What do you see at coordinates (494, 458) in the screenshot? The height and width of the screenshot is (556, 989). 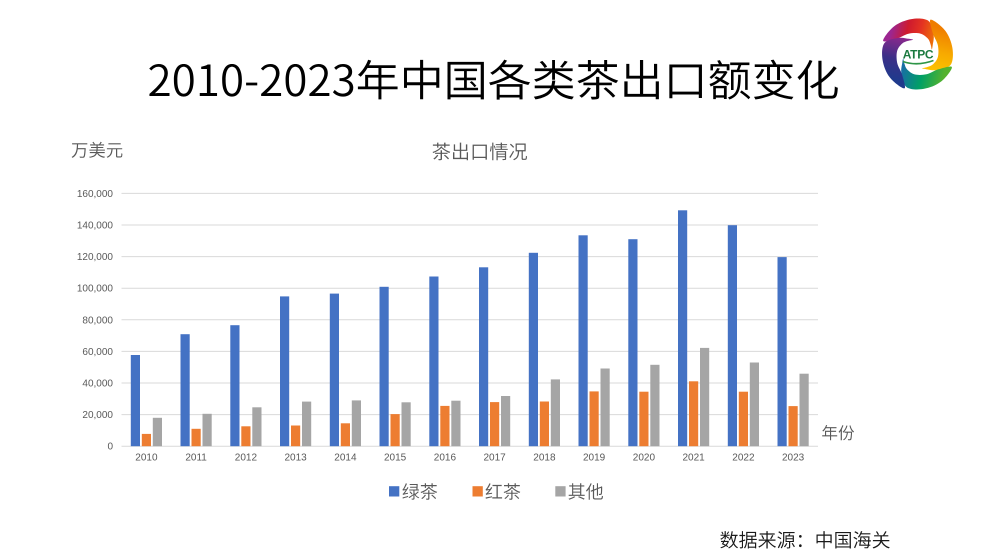 I see `svg-text: 2017` at bounding box center [494, 458].